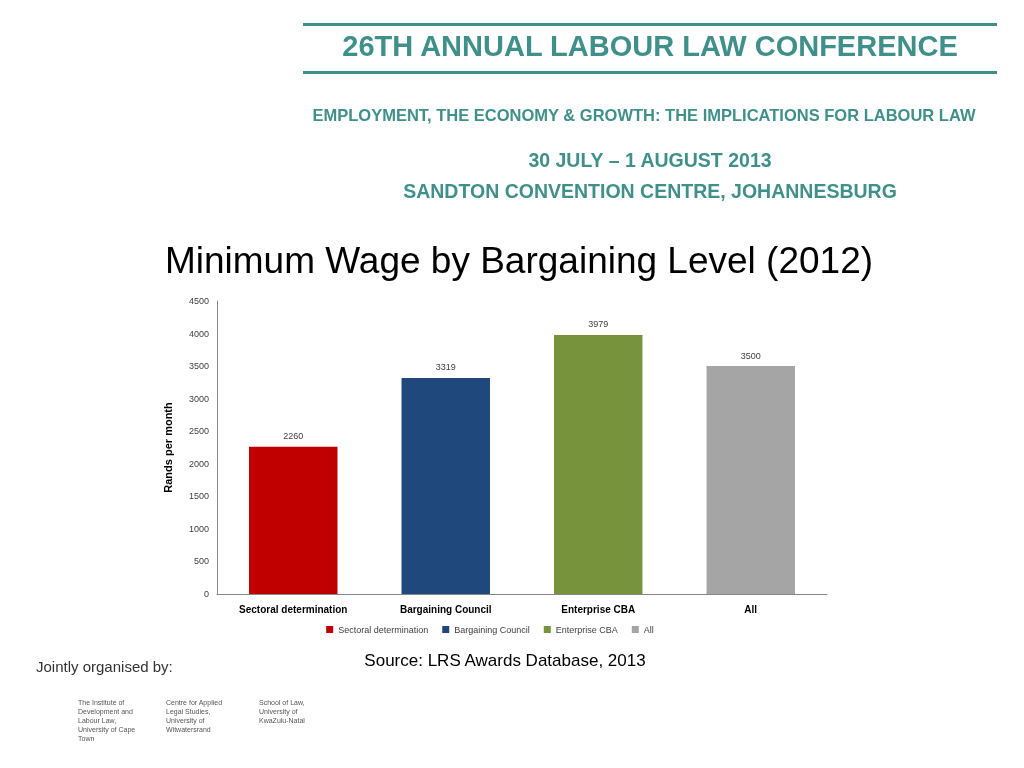  Describe the element at coordinates (198, 528) in the screenshot. I see `y-tick-label: 1000` at that location.